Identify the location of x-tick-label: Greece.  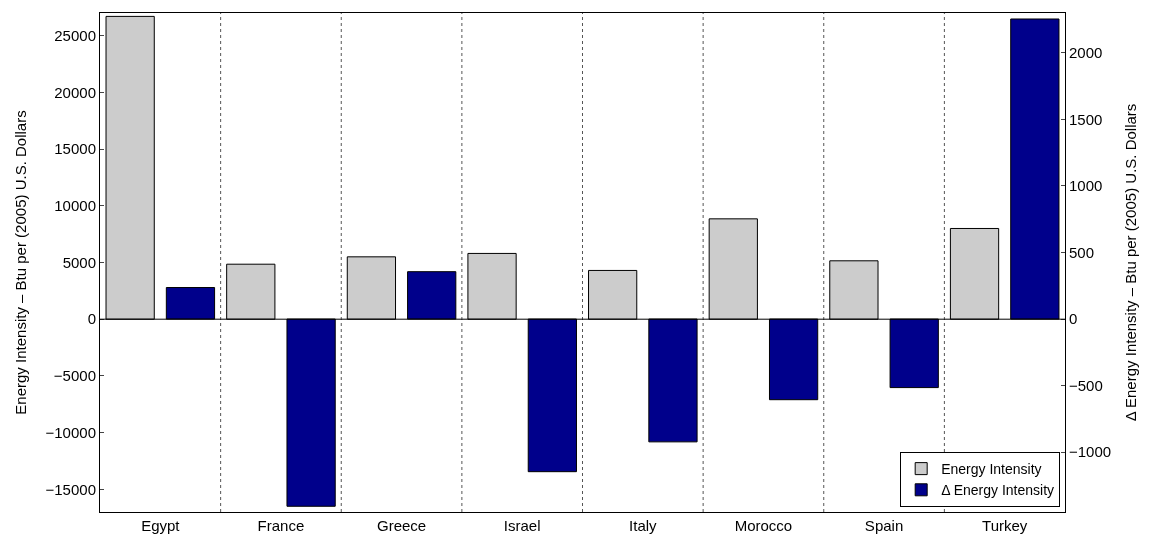
(401, 525).